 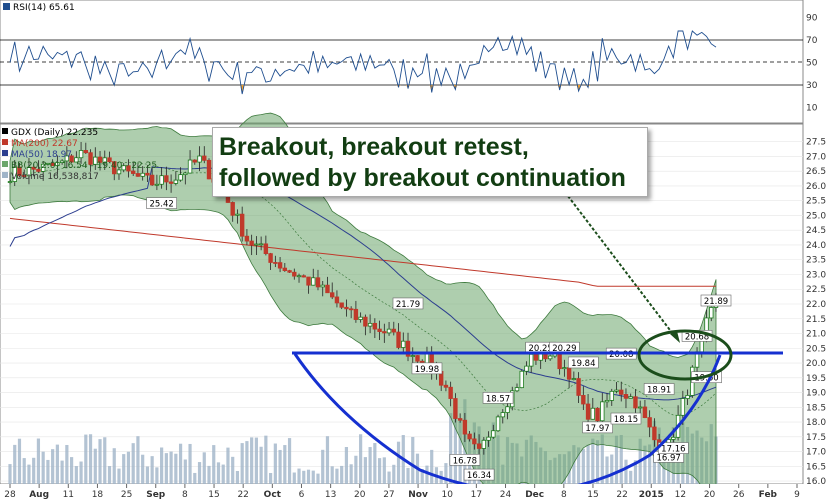 What do you see at coordinates (816, 394) in the screenshot?
I see `price-tick: 19.0` at bounding box center [816, 394].